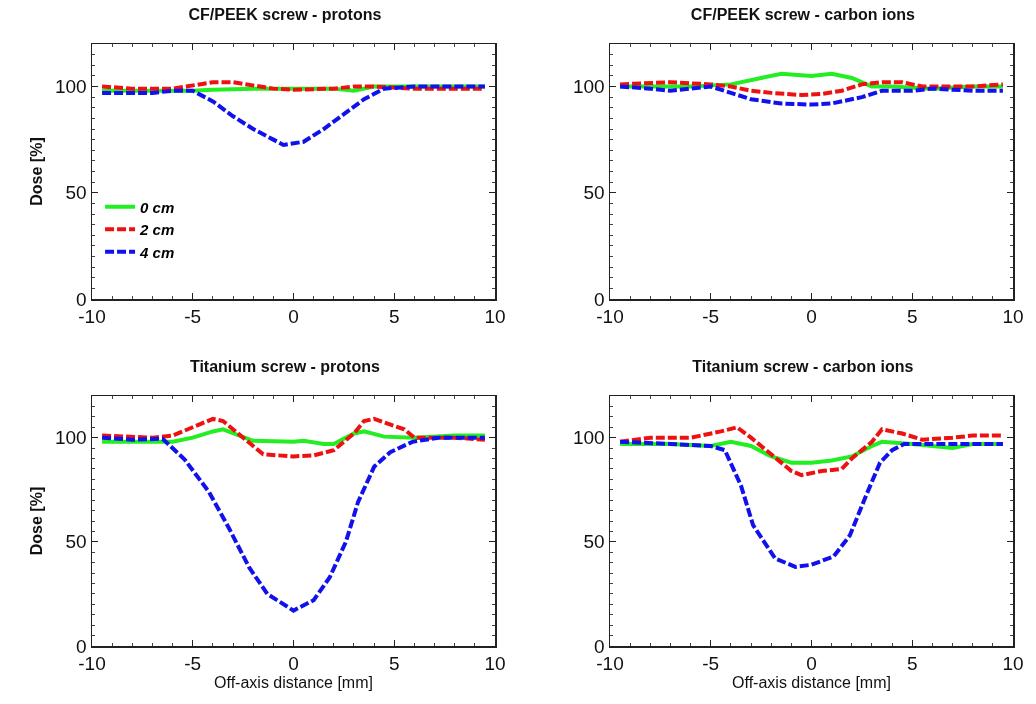 The width and height of the screenshot is (1036, 704). I want to click on legend-label: 2 cm, so click(157, 229).